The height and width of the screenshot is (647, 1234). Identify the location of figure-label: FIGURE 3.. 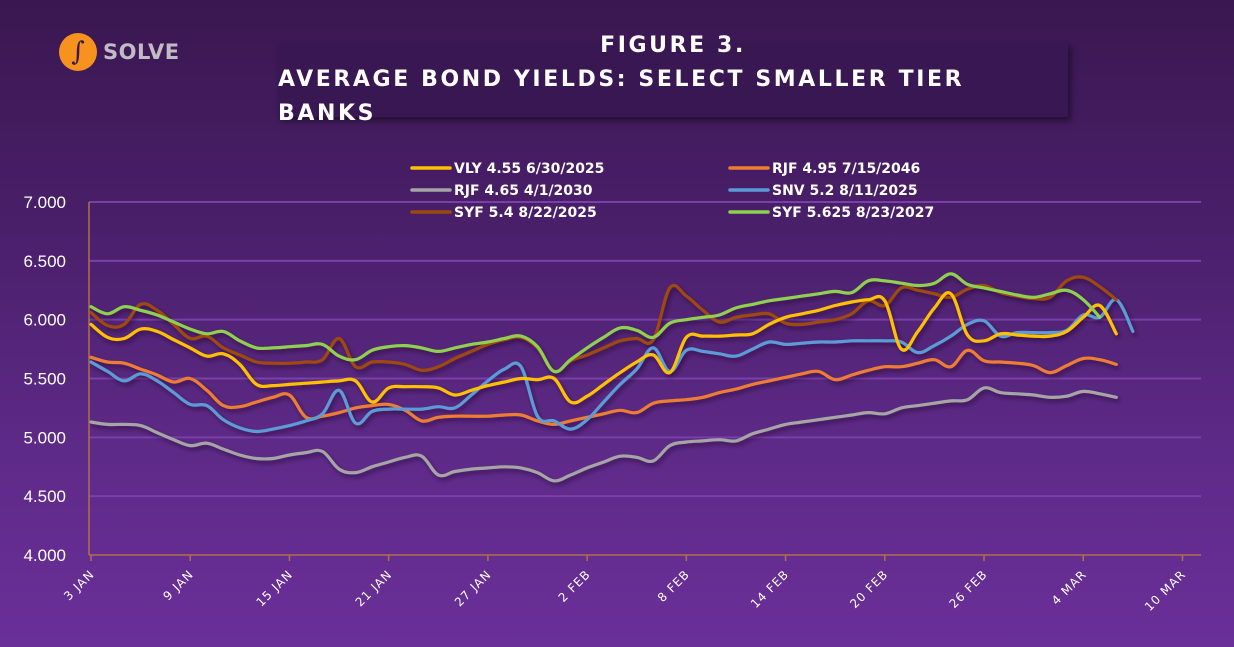
(673, 45).